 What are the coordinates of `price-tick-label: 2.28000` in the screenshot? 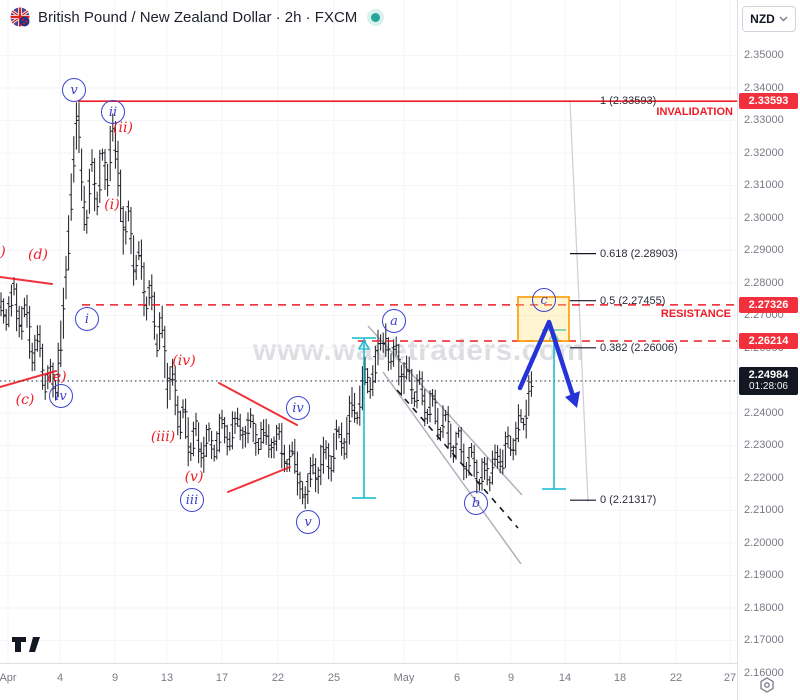 It's located at (764, 282).